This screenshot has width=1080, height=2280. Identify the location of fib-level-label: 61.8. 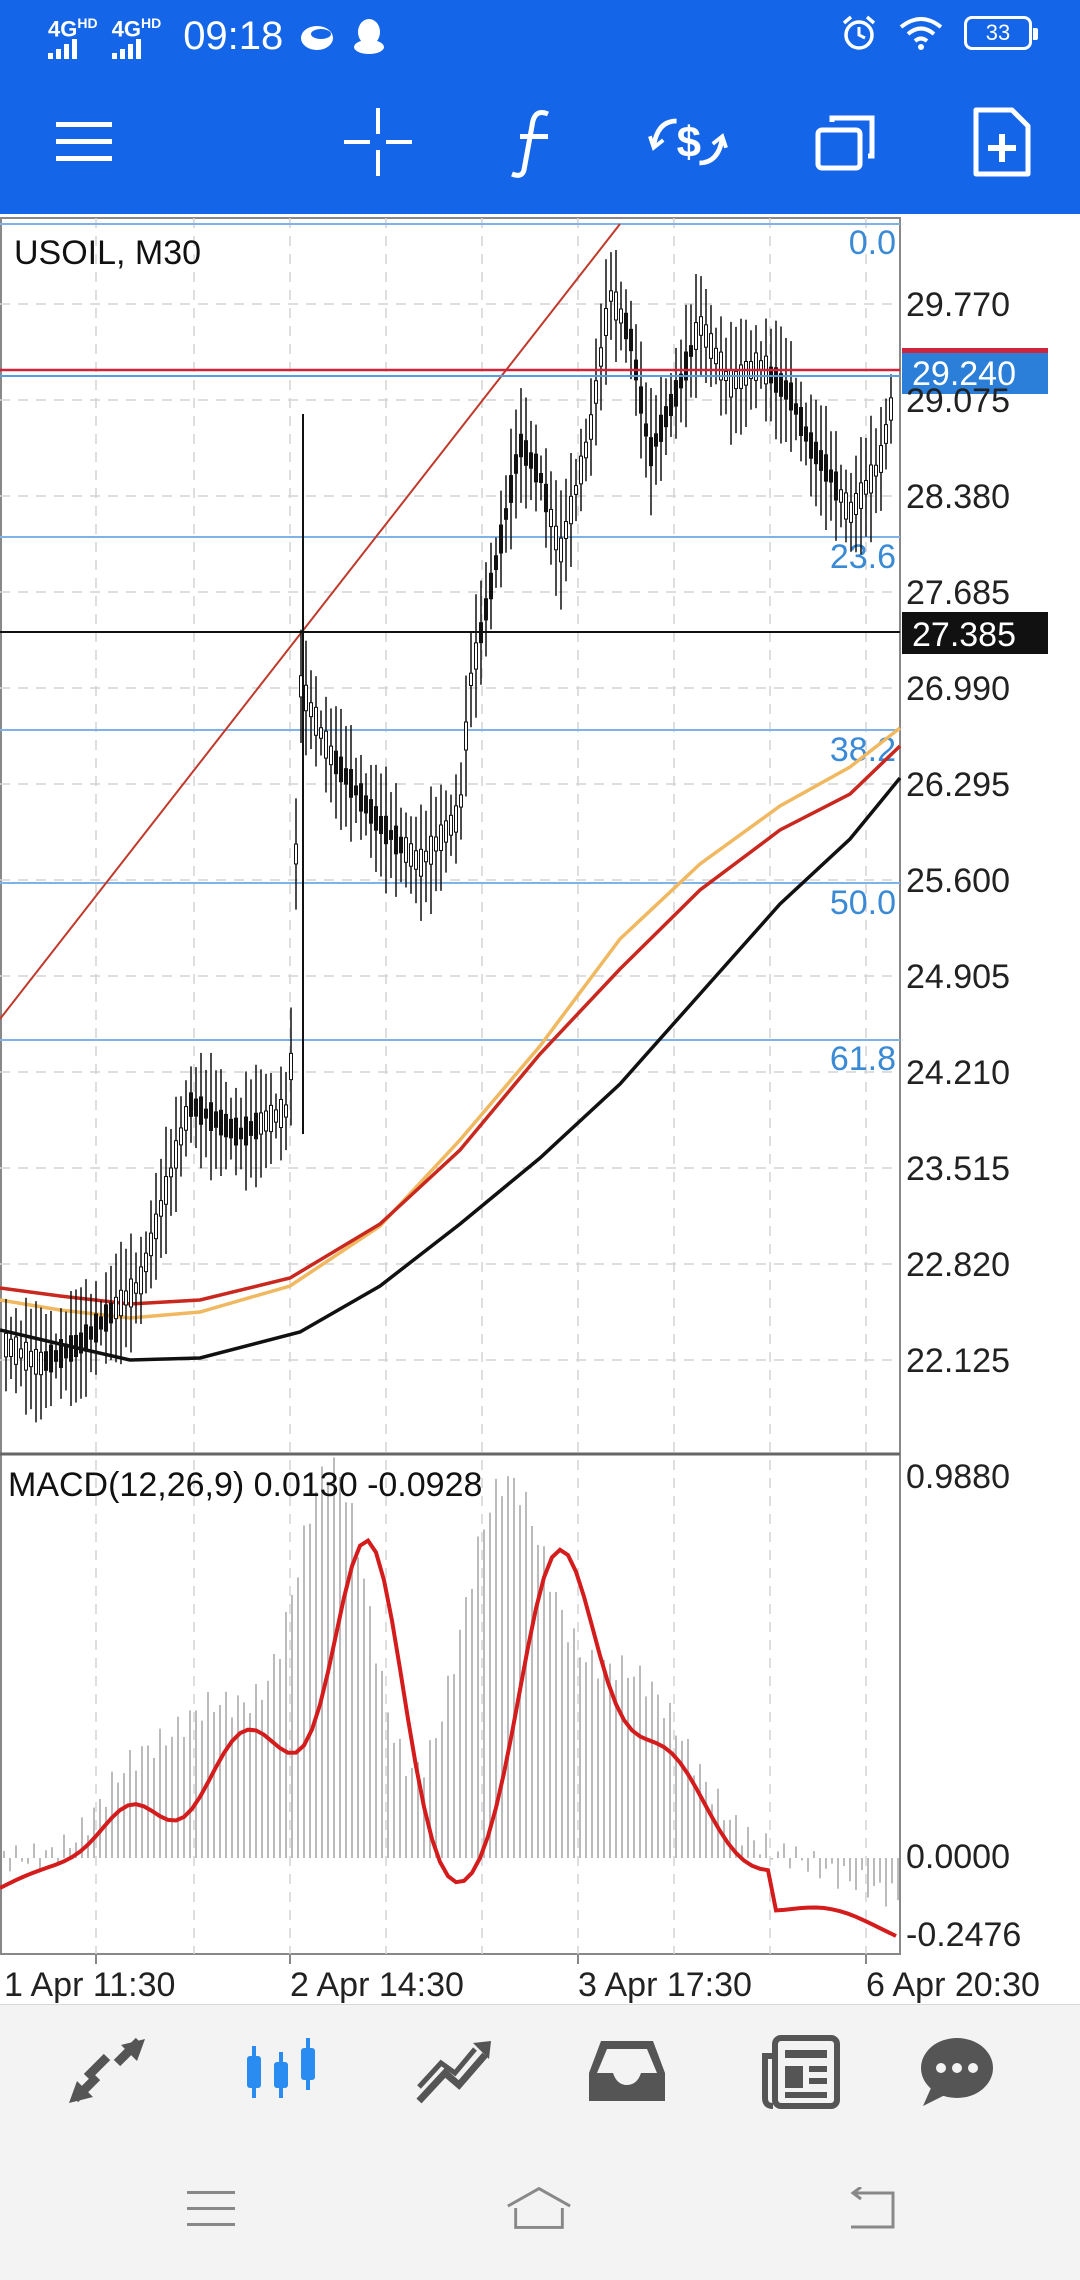
(863, 1059).